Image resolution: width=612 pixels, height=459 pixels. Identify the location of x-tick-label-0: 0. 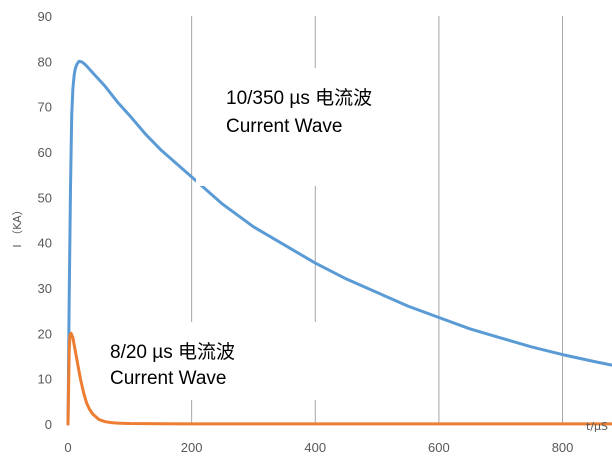
(67, 447).